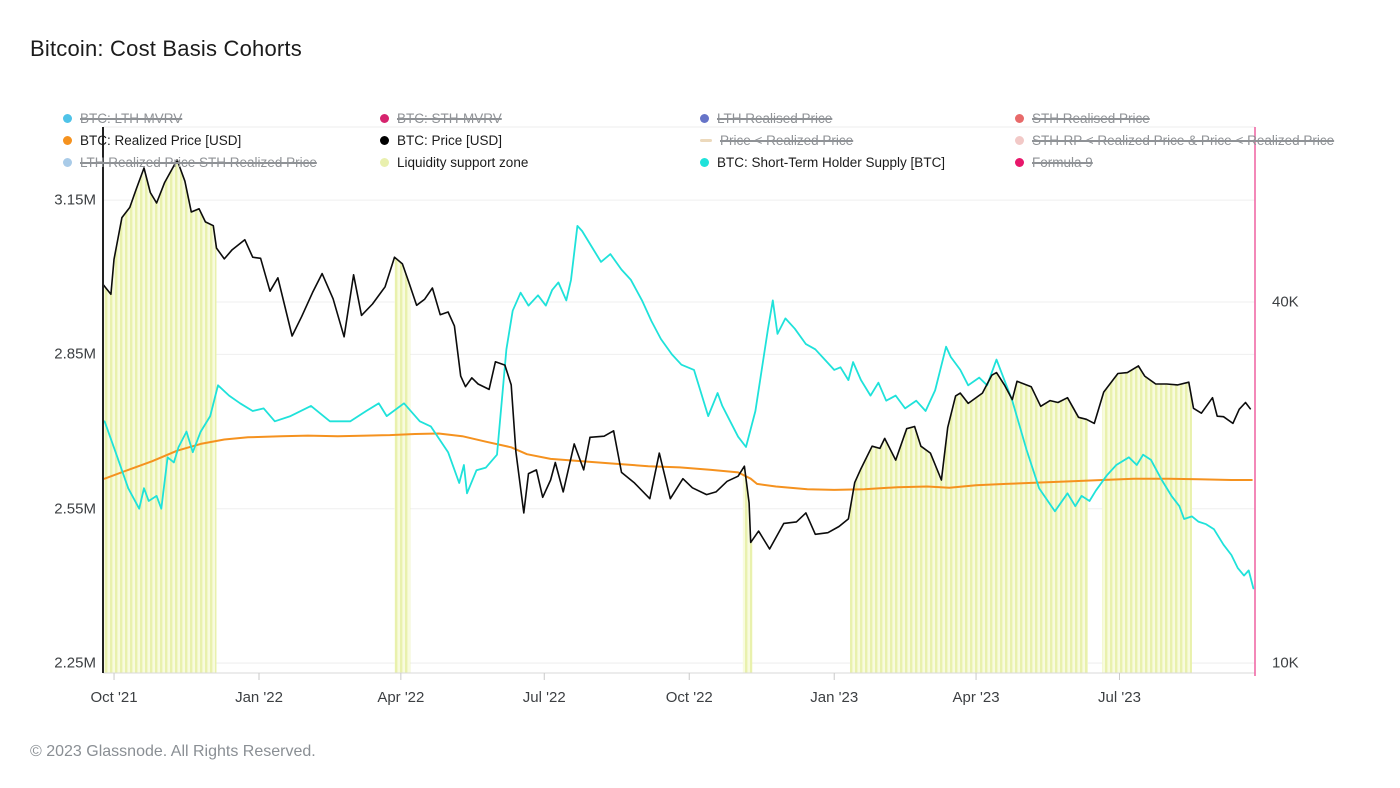  I want to click on legend-item-label: Formula 9, so click(1062, 162).